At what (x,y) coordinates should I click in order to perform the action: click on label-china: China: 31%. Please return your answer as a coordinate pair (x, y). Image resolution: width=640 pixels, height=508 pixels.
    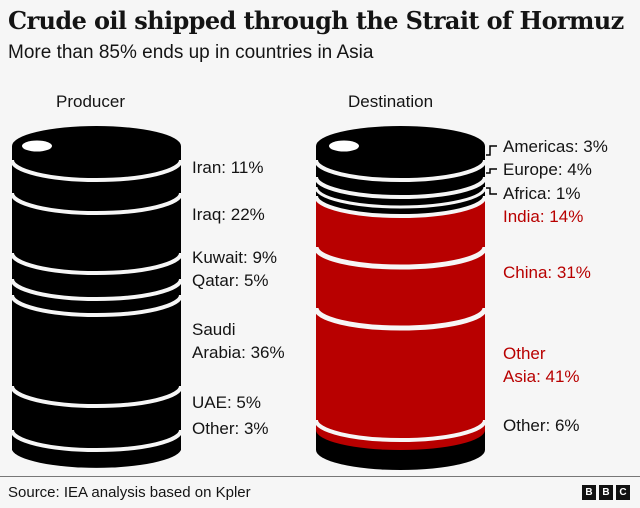
    Looking at the image, I should click on (547, 272).